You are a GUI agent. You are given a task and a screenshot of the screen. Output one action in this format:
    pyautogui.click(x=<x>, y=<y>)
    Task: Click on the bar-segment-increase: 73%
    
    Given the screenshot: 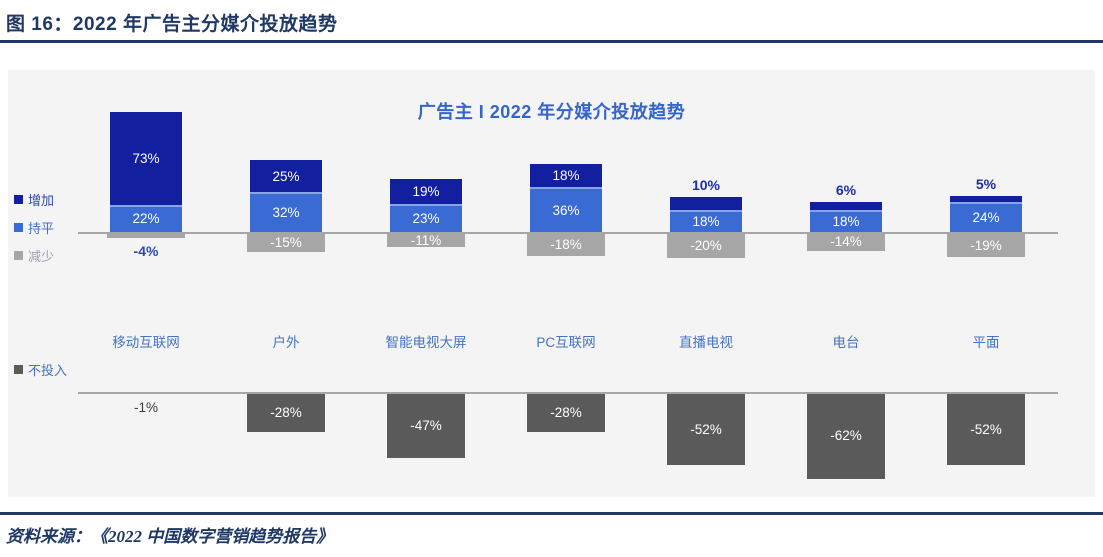 What is the action you would take?
    pyautogui.click(x=146, y=158)
    